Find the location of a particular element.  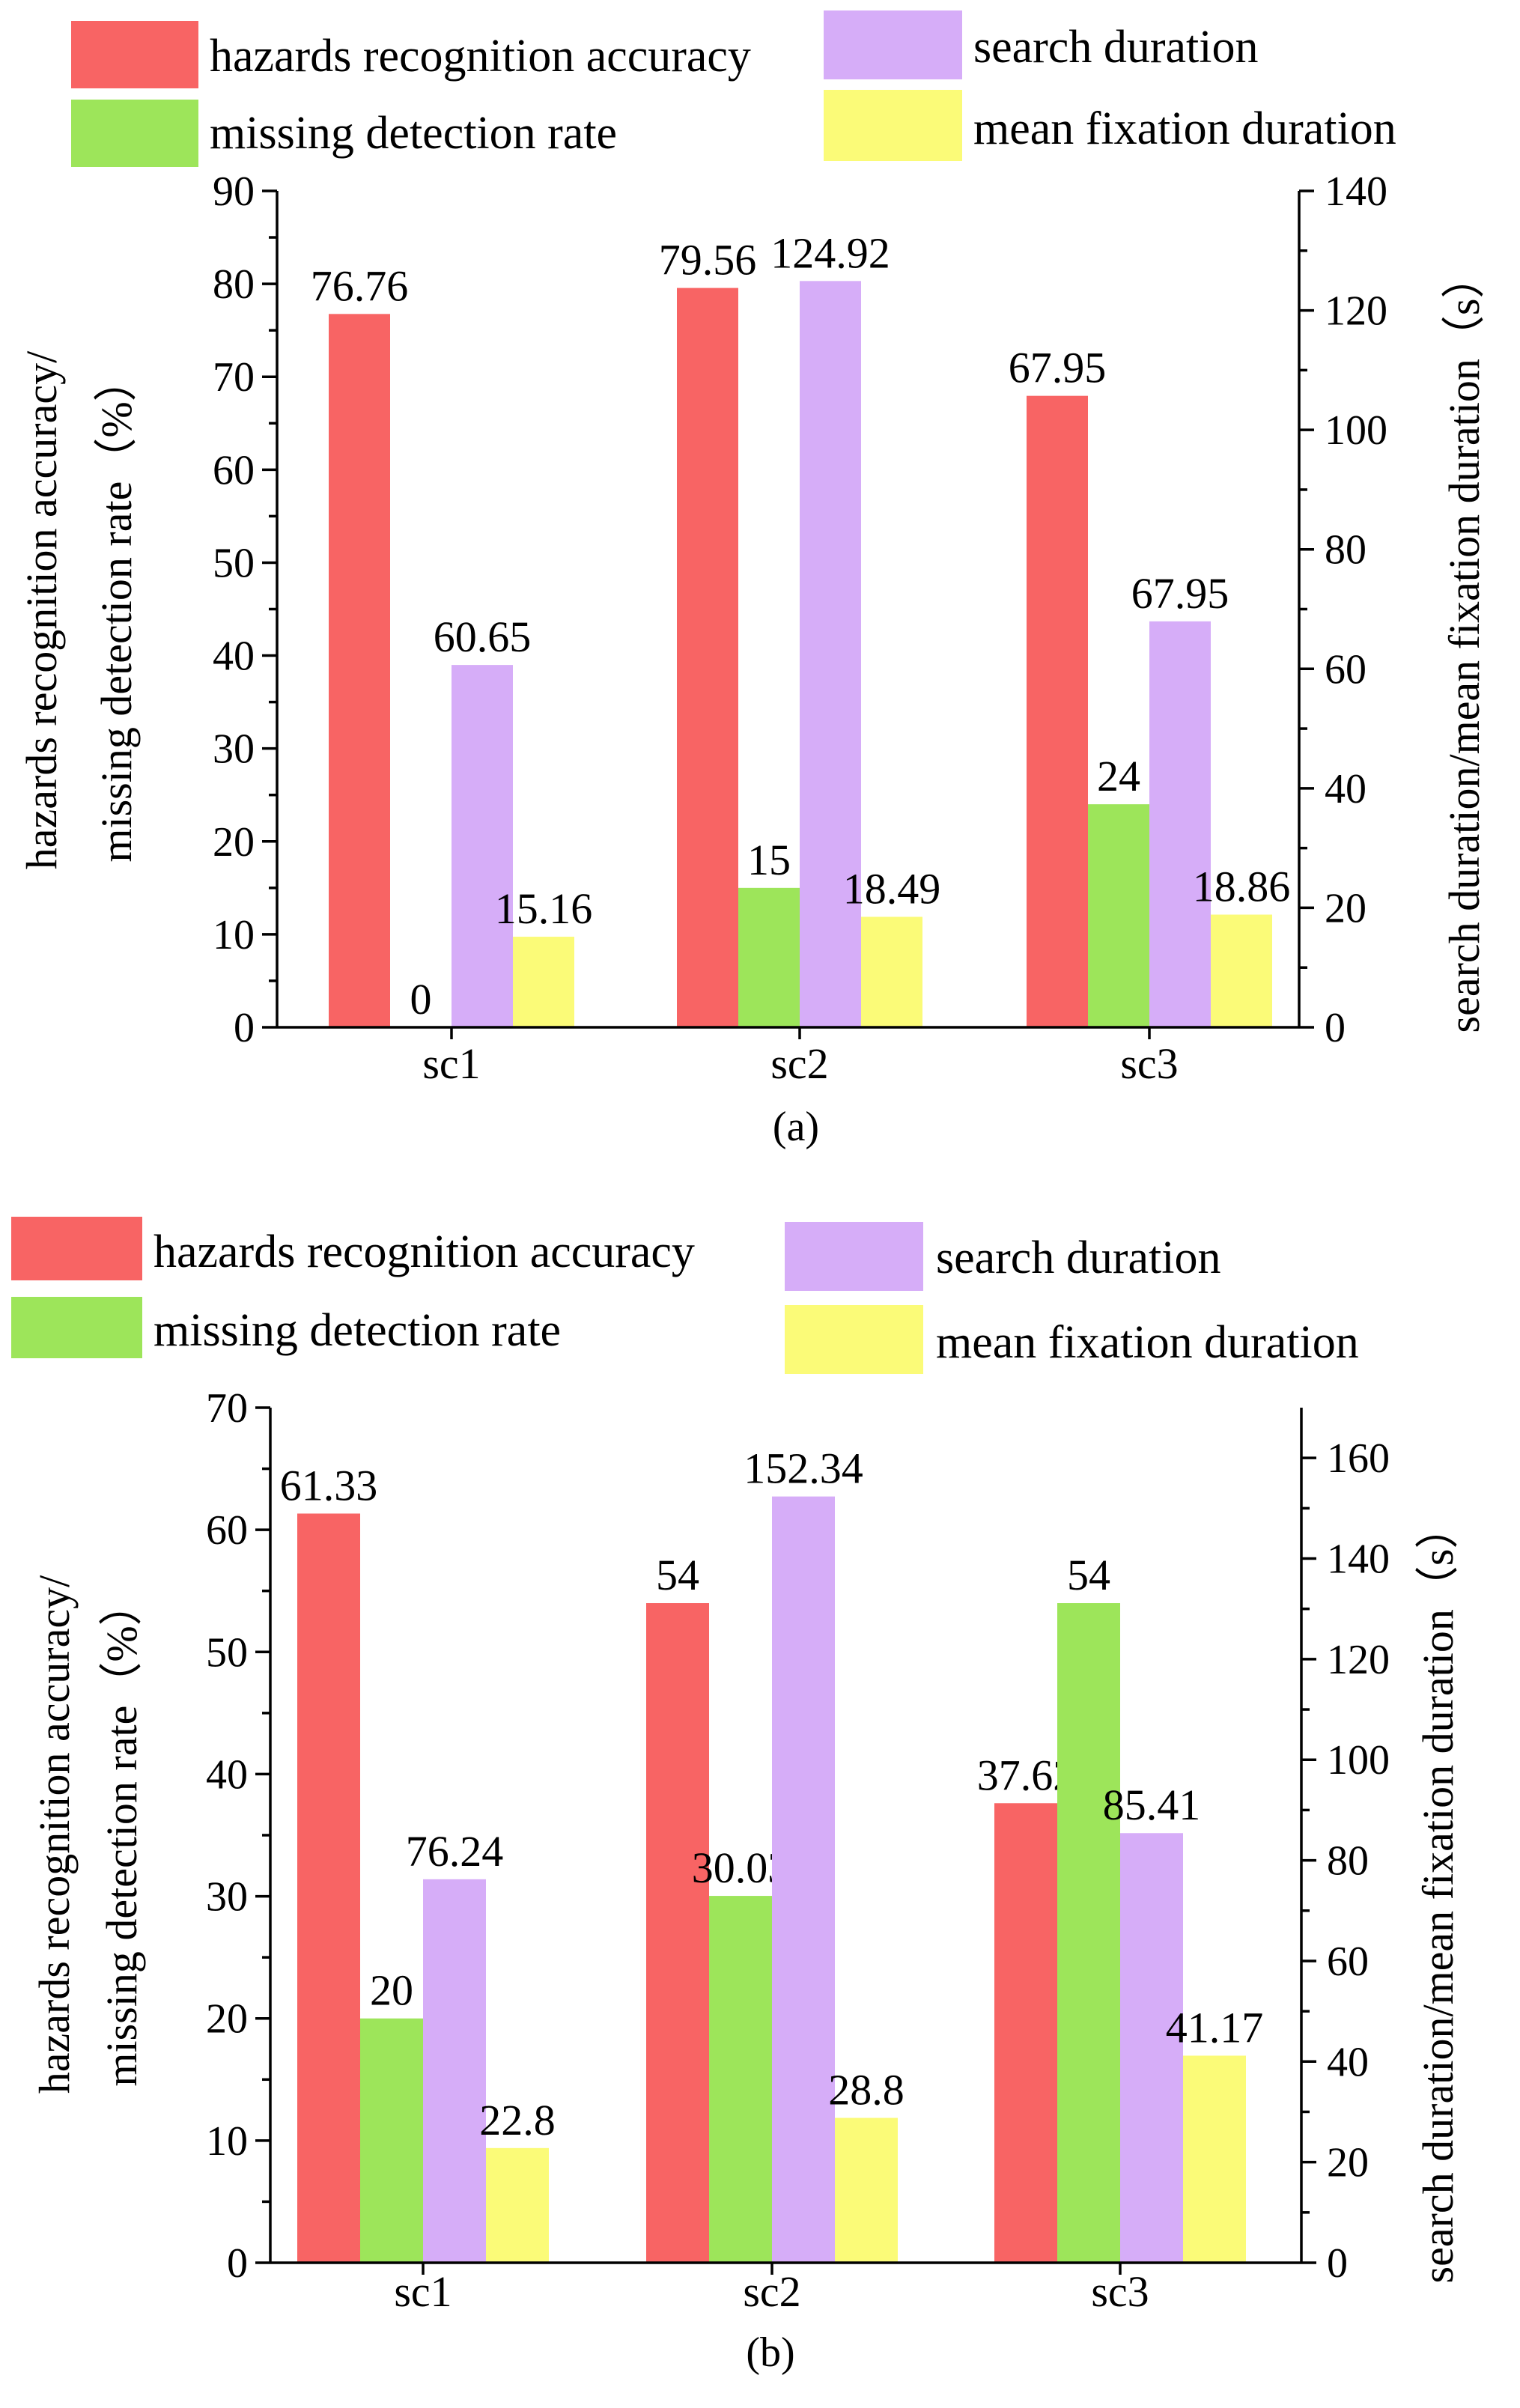

right-y-tick-label-20: 20 is located at coordinates (1346, 908).